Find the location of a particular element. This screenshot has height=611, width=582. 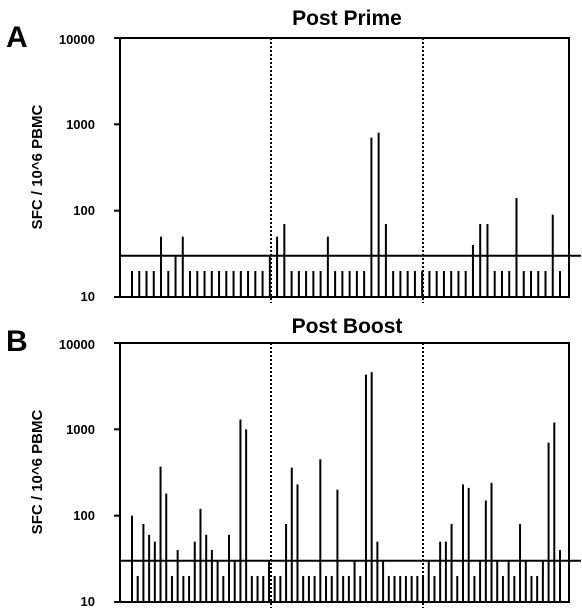

panel-letter: A is located at coordinates (17, 37).